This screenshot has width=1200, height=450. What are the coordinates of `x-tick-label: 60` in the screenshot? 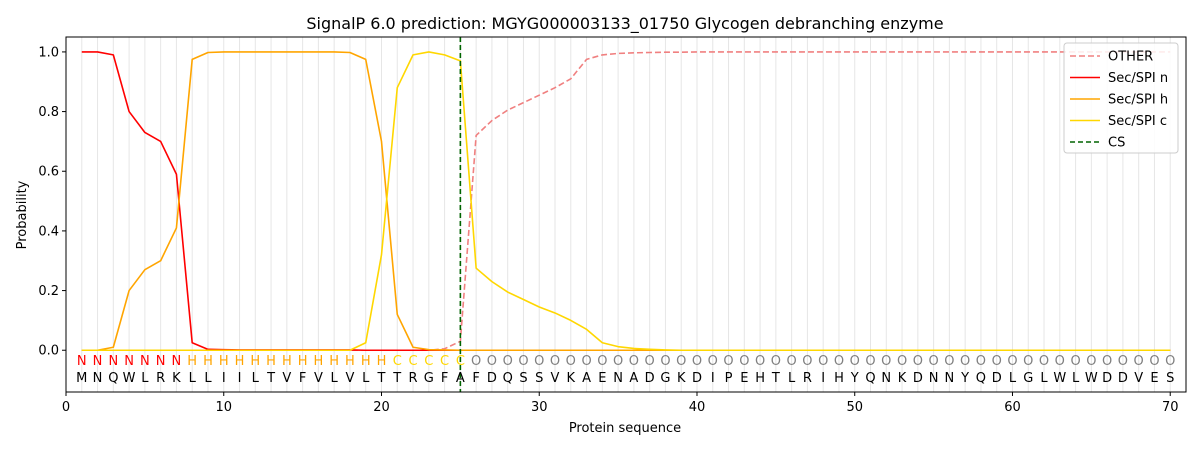 It's located at (1012, 407).